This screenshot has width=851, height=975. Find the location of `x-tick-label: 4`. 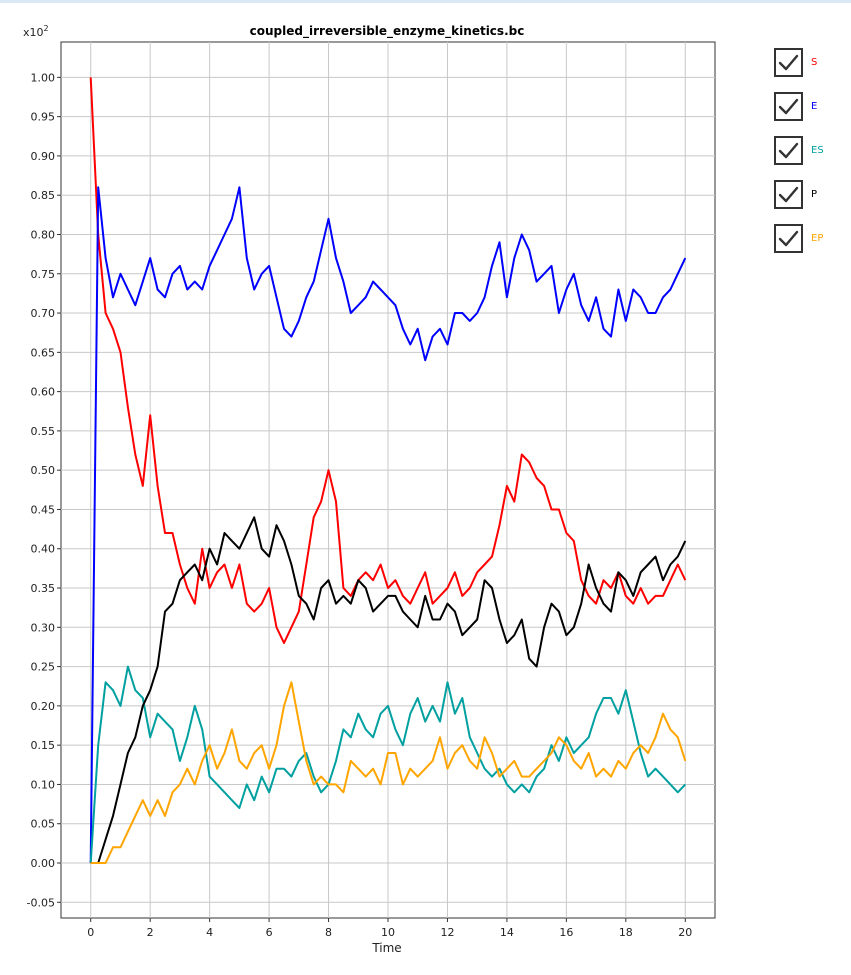

x-tick-label: 4 is located at coordinates (209, 932).